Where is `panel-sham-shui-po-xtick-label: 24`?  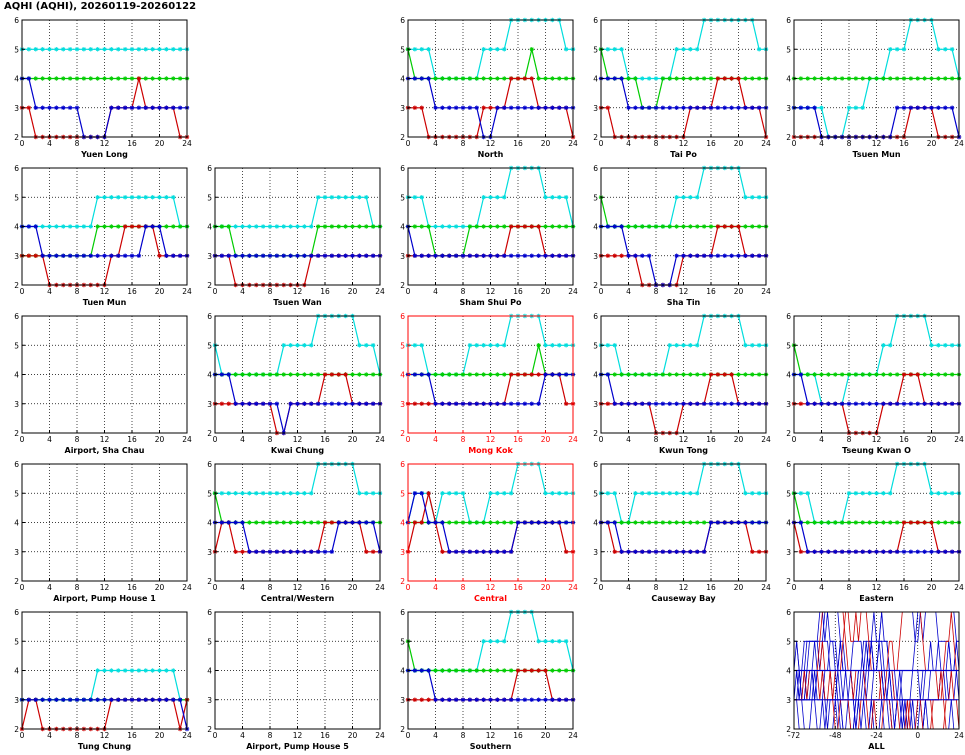 panel-sham-shui-po-xtick-label: 24 is located at coordinates (573, 291).